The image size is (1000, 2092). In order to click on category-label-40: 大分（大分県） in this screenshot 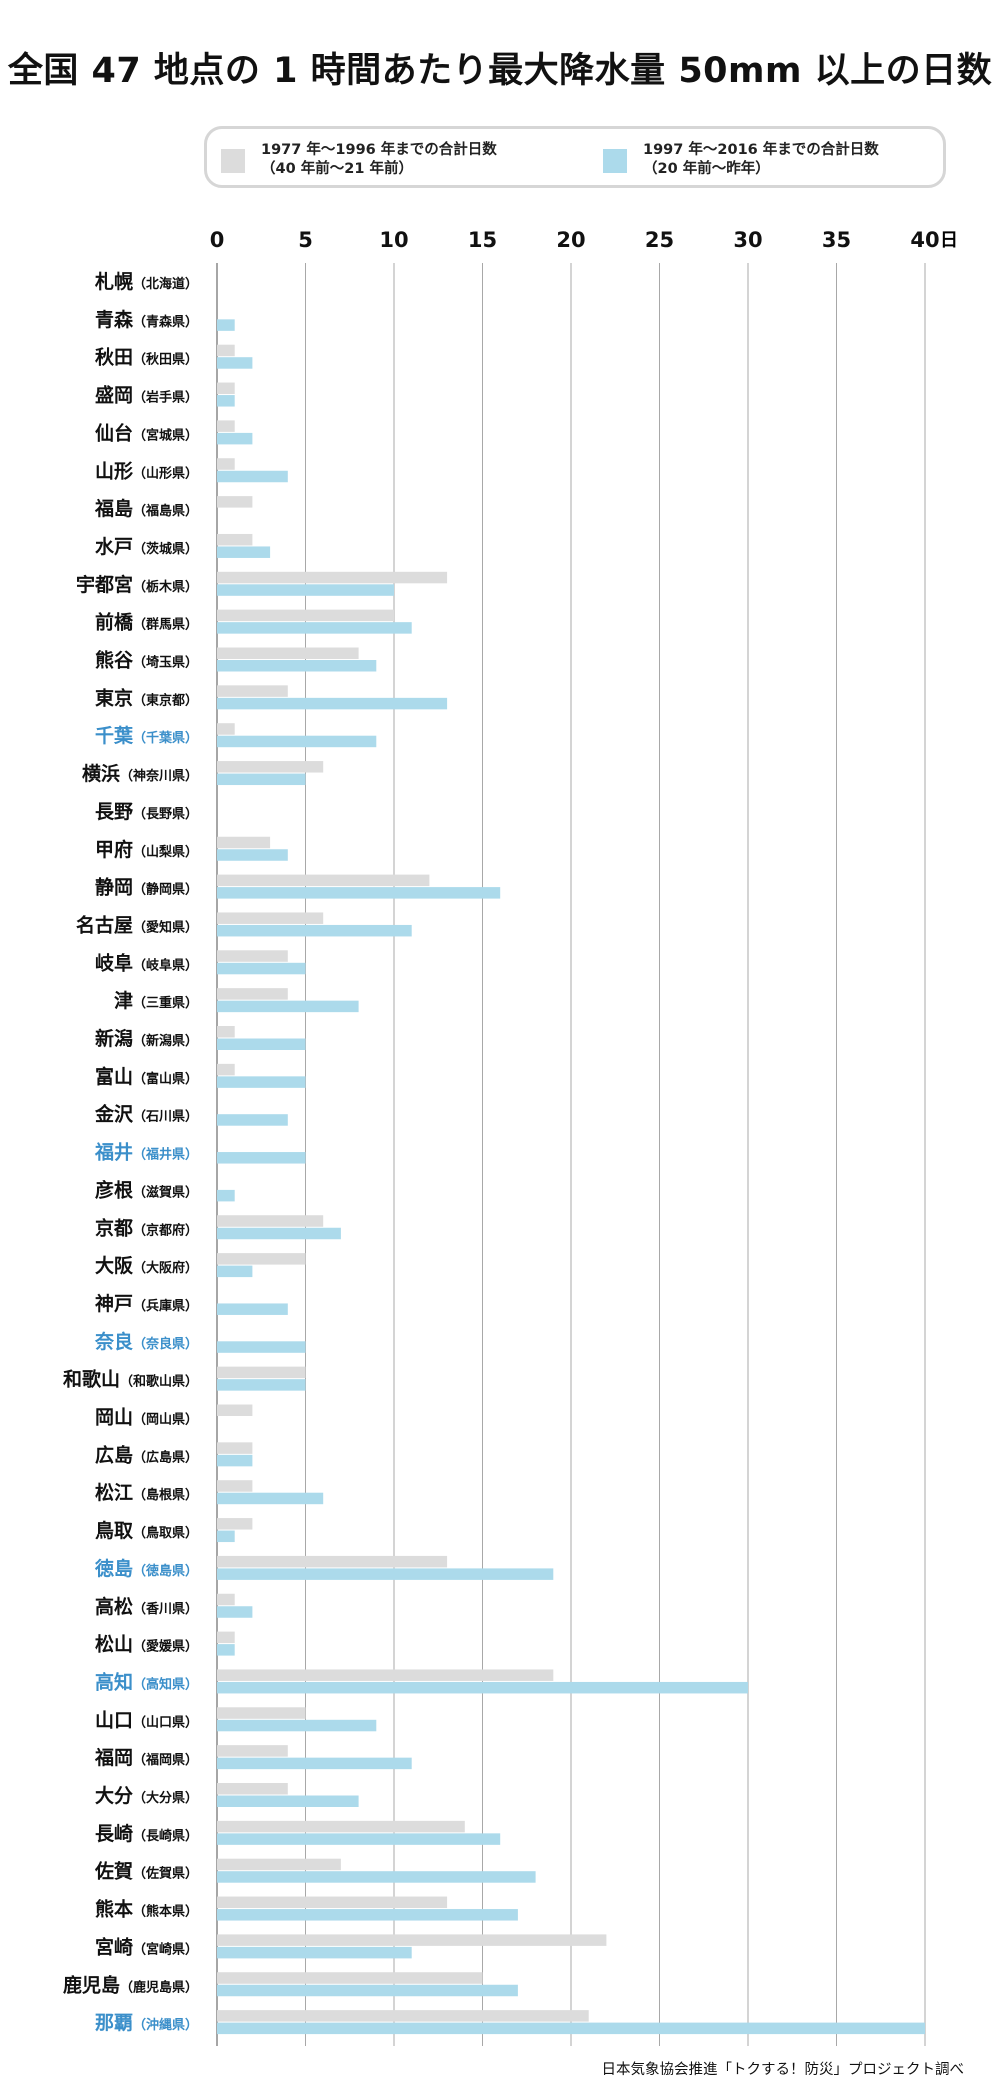, I will do `click(146, 1795)`.